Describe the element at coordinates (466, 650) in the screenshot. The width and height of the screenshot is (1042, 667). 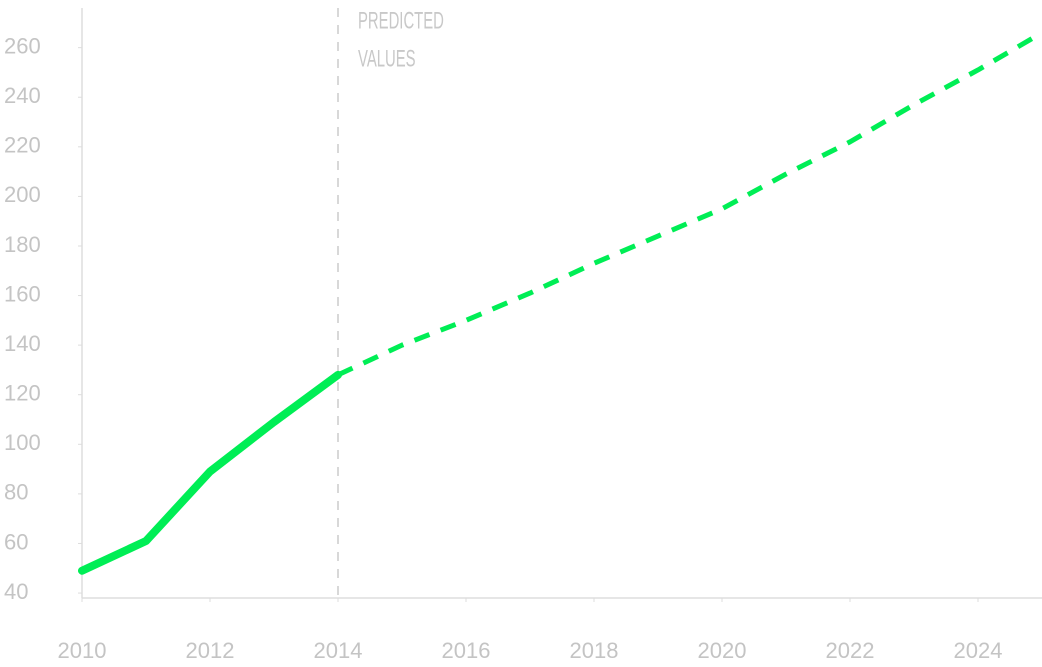
I see `x-tick-label: 2016` at that location.